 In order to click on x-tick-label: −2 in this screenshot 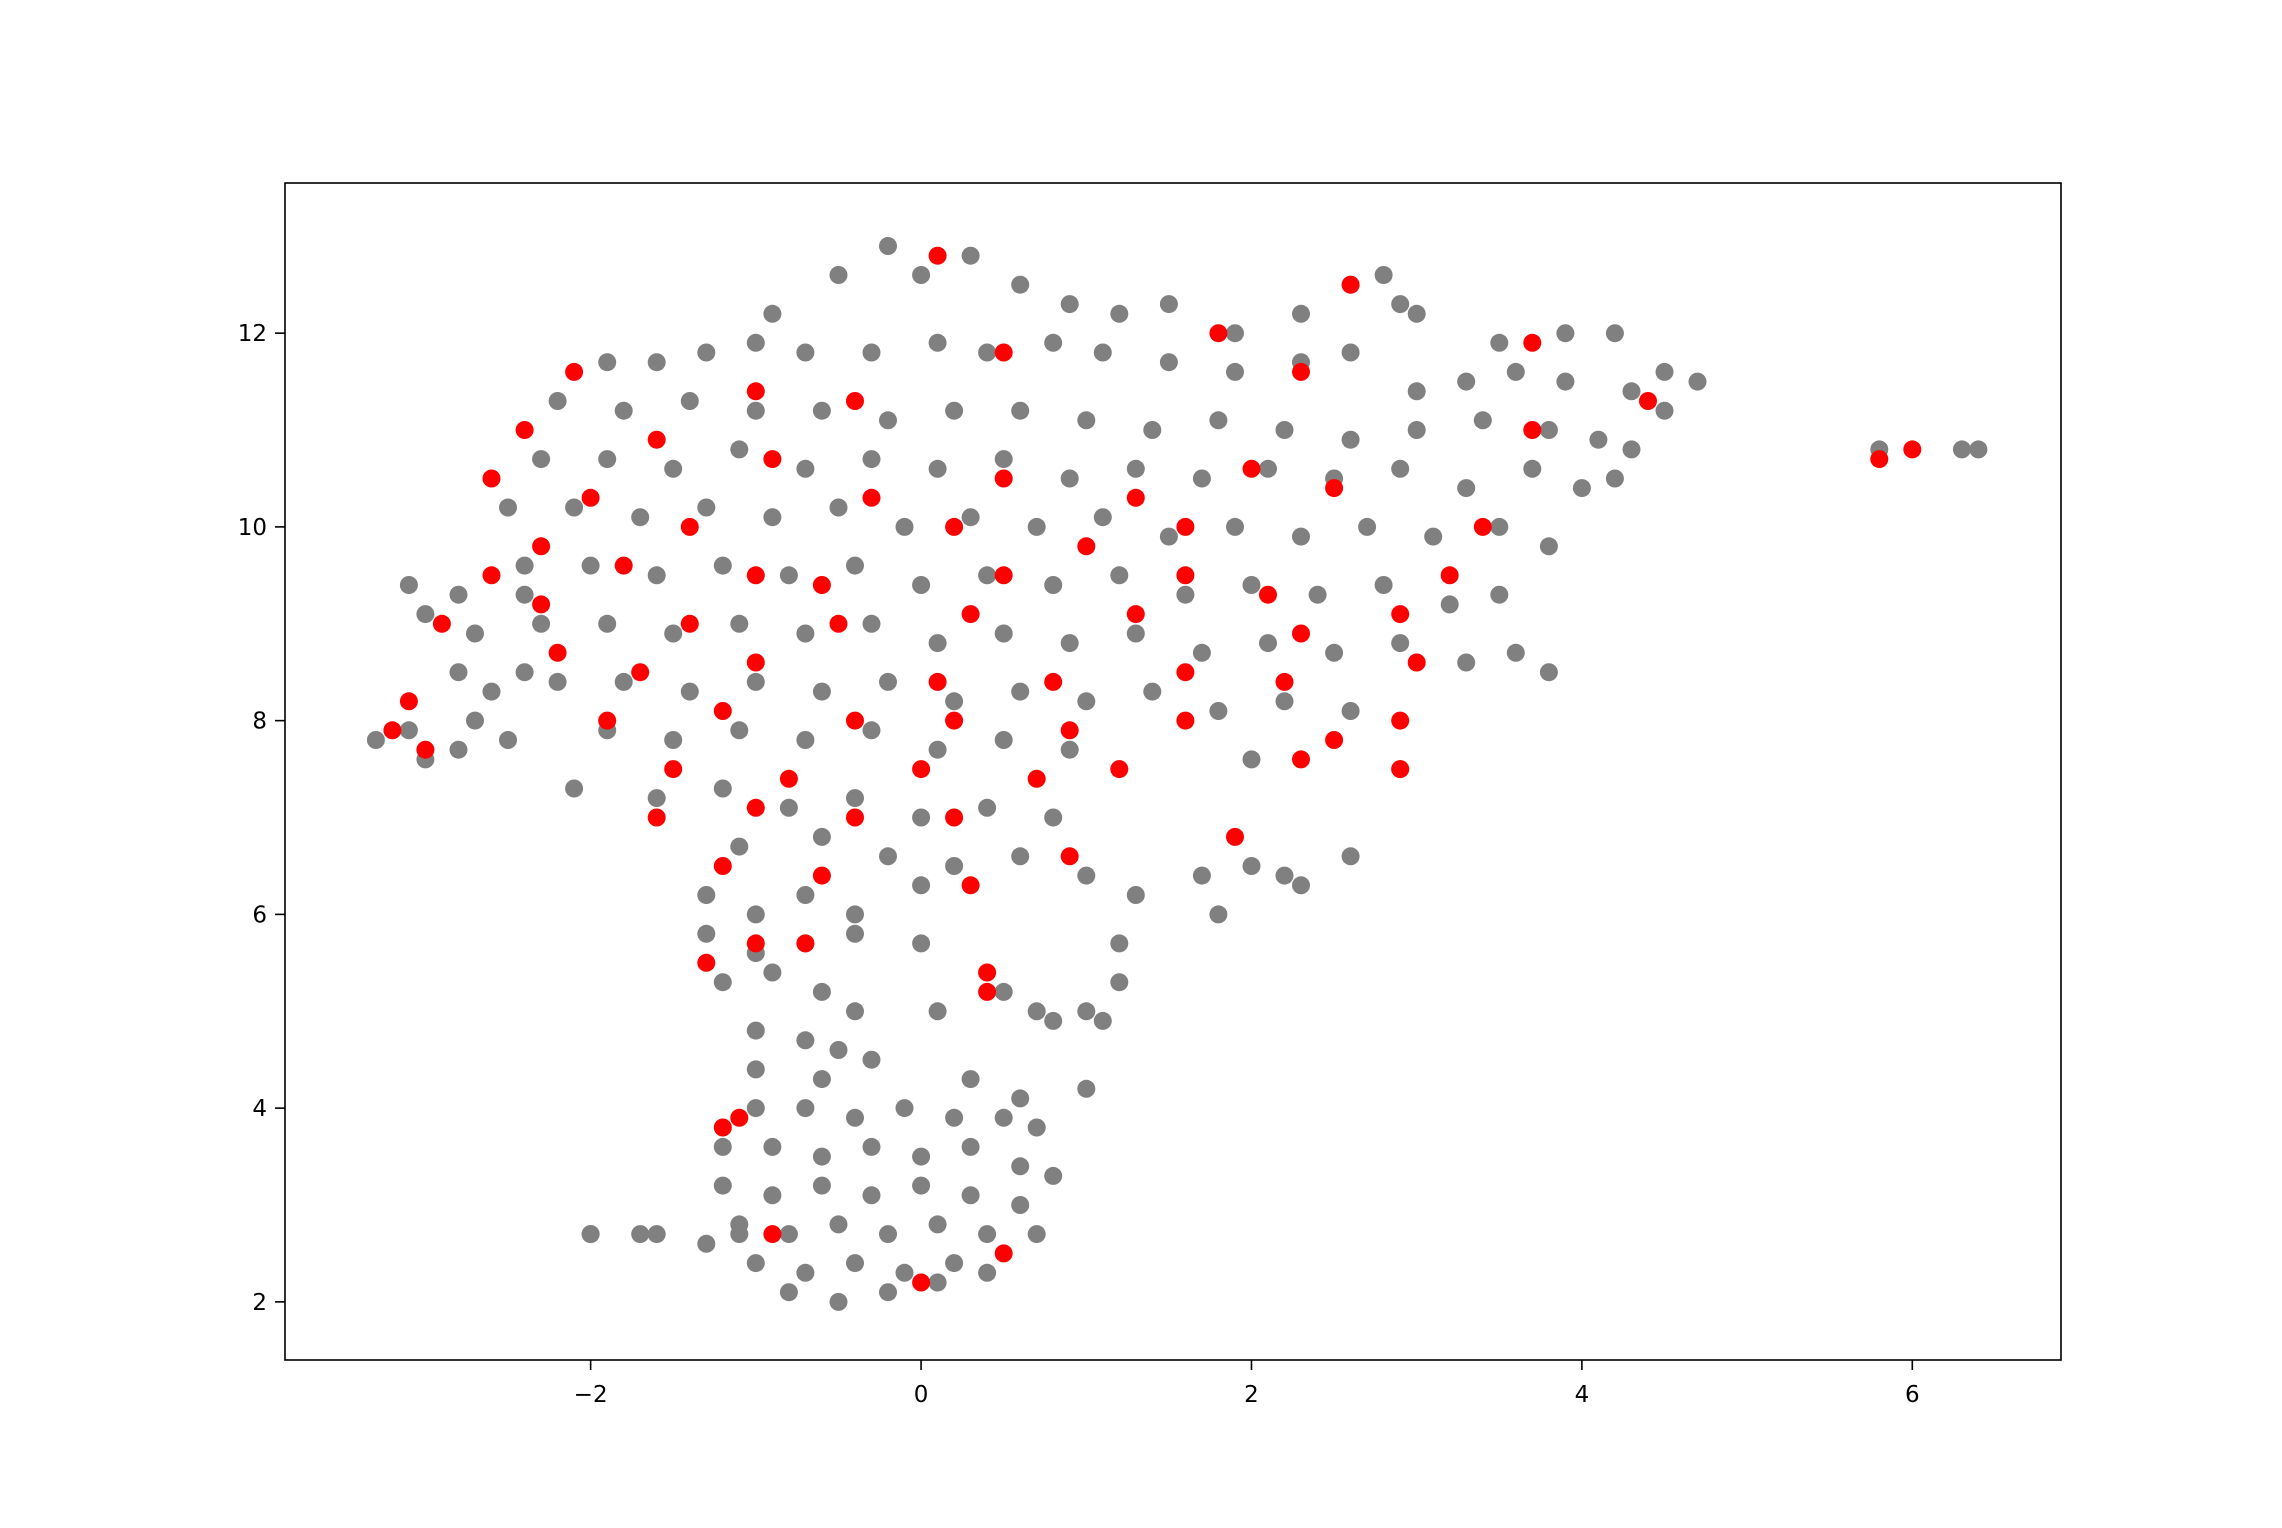, I will do `click(591, 1395)`.